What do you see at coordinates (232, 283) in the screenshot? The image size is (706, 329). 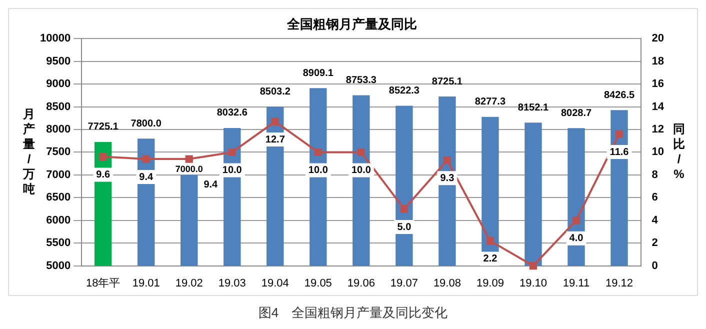 I see `x-tick-label: 19.03` at bounding box center [232, 283].